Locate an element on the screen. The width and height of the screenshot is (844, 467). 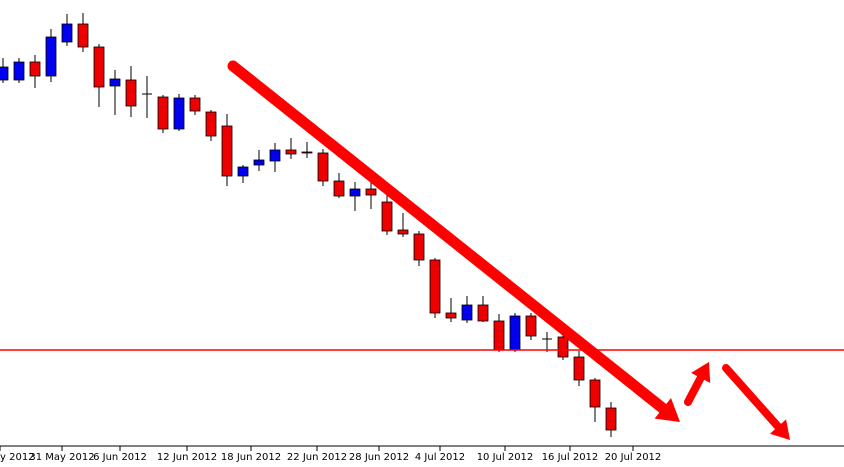
x-tick-label: 10 Jul 2012 is located at coordinates (505, 457).